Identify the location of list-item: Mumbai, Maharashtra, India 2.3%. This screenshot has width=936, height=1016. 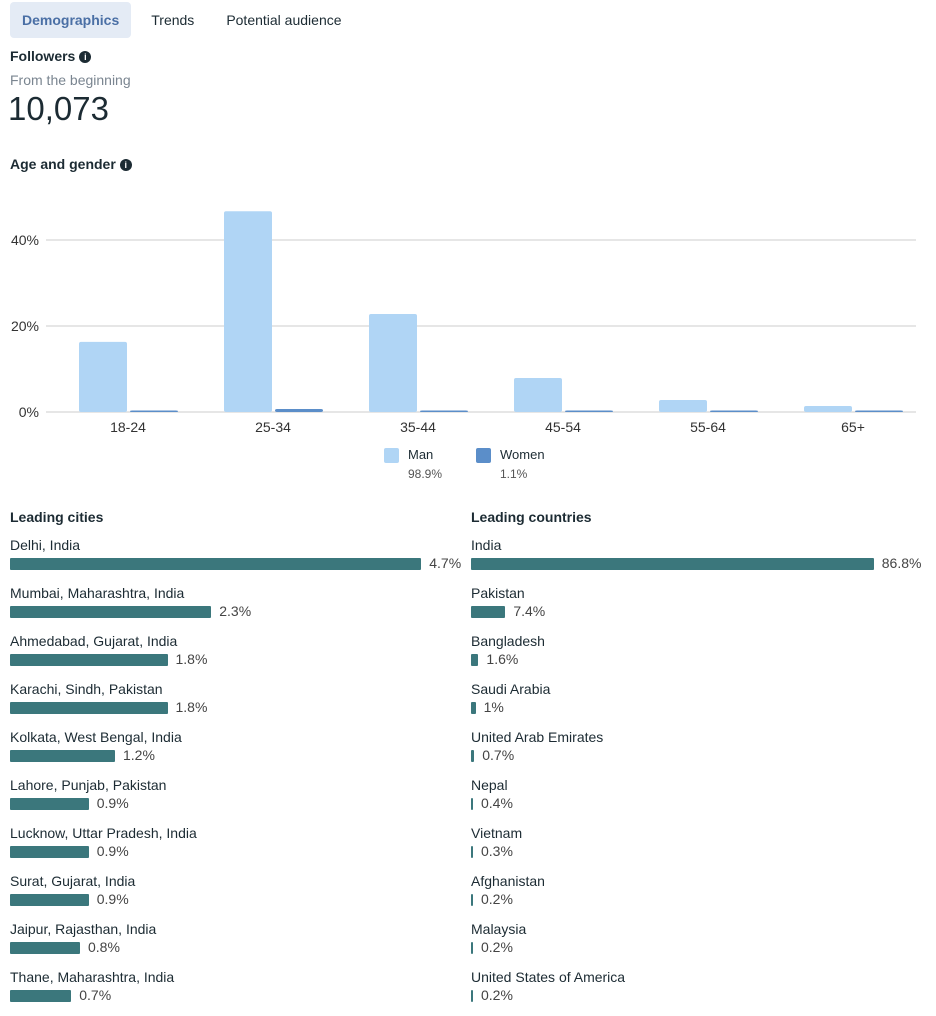
(237, 587).